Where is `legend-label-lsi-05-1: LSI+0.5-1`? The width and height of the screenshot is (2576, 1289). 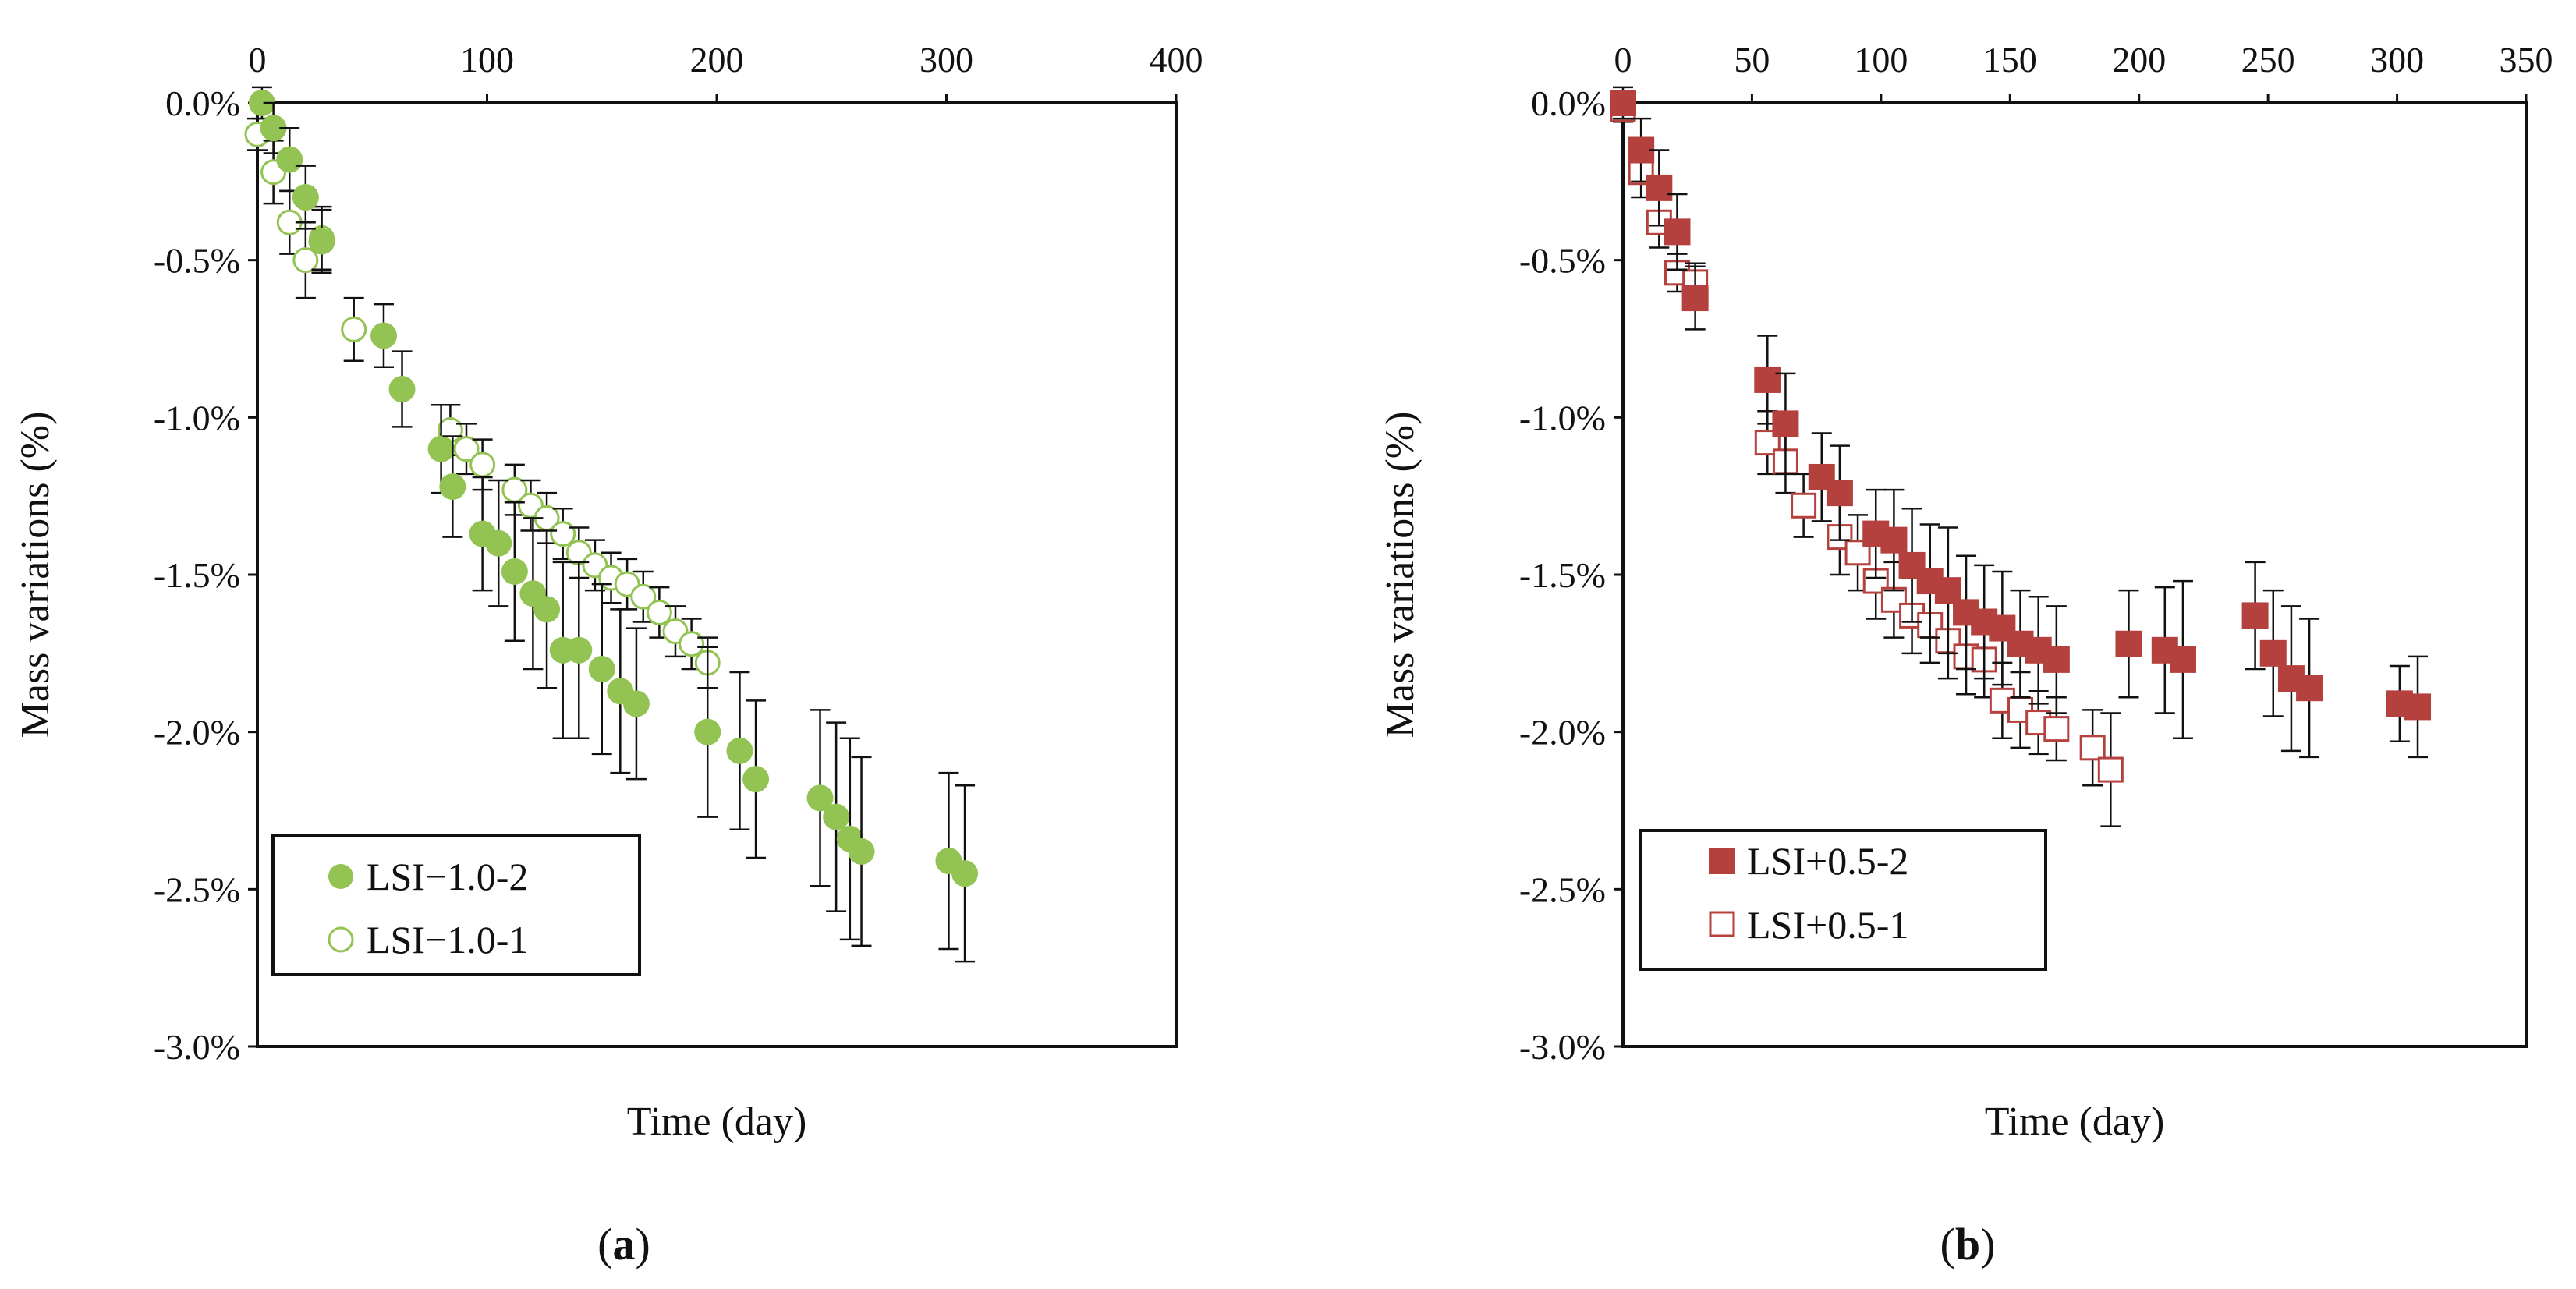 legend-label-lsi-05-1: LSI+0.5-1 is located at coordinates (1827, 925).